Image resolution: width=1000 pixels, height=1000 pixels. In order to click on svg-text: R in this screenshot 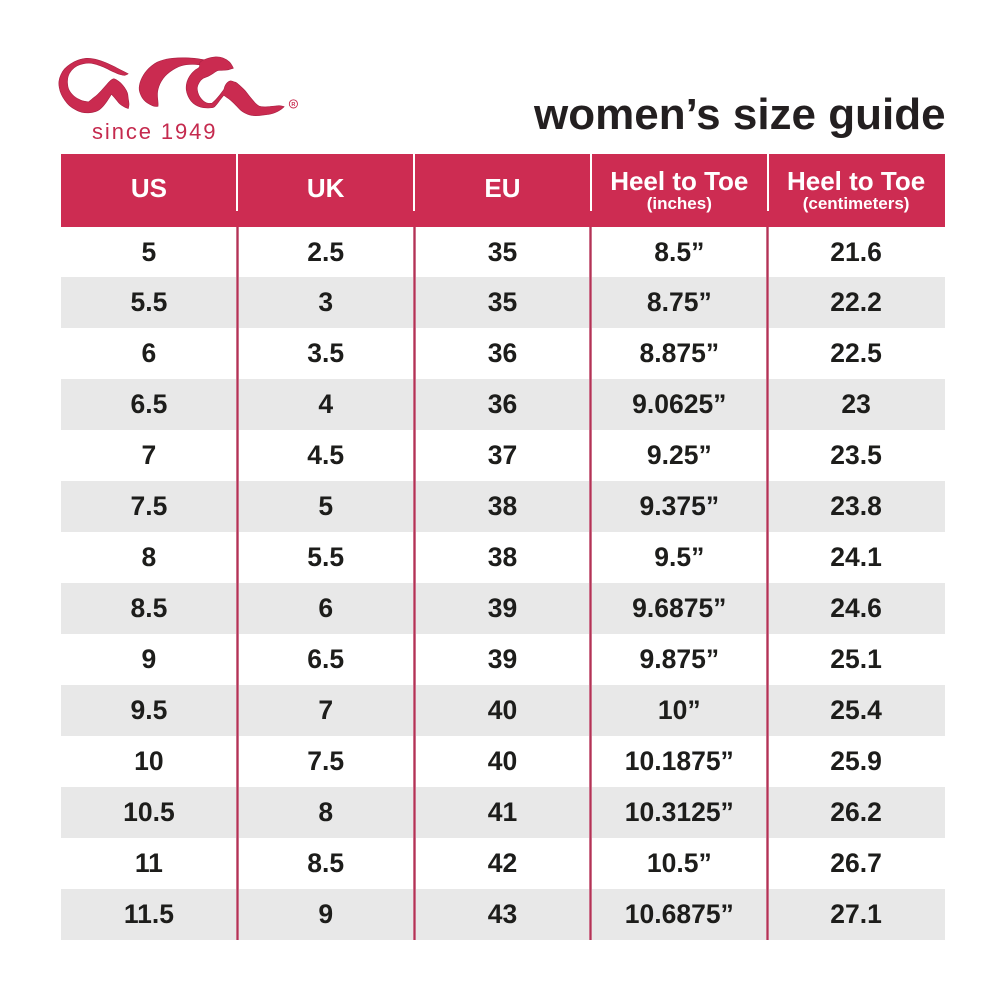, I will do `click(293, 105)`.